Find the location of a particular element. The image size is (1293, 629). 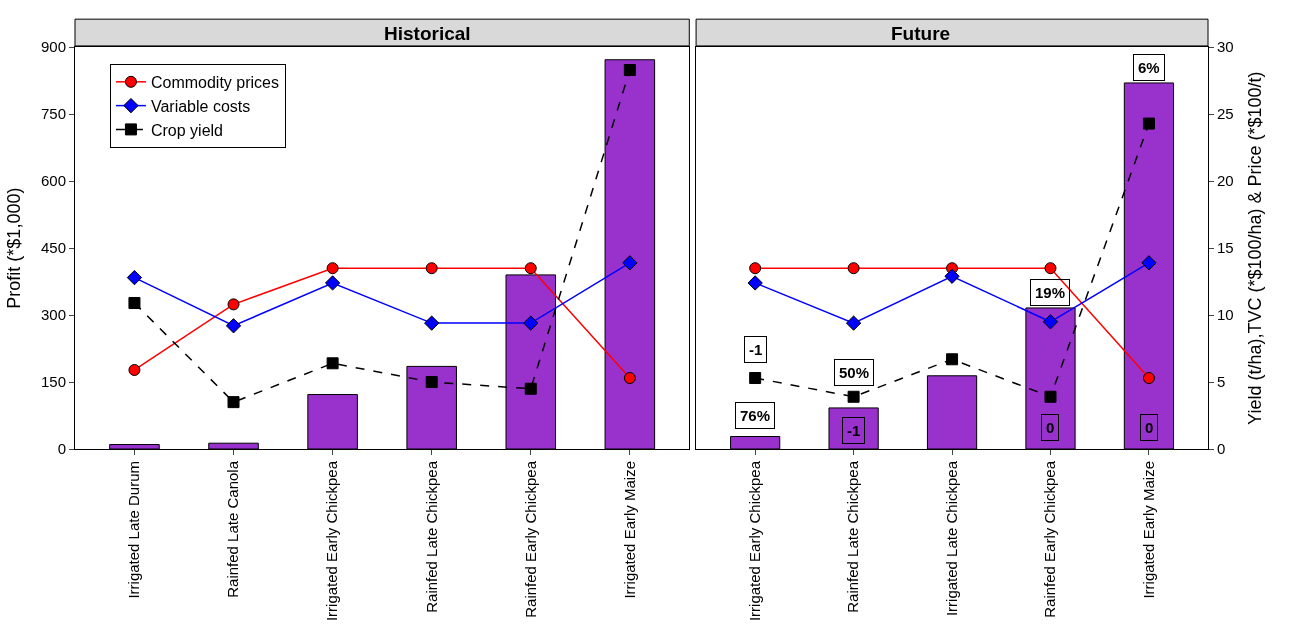

annotation: 50% is located at coordinates (854, 372).